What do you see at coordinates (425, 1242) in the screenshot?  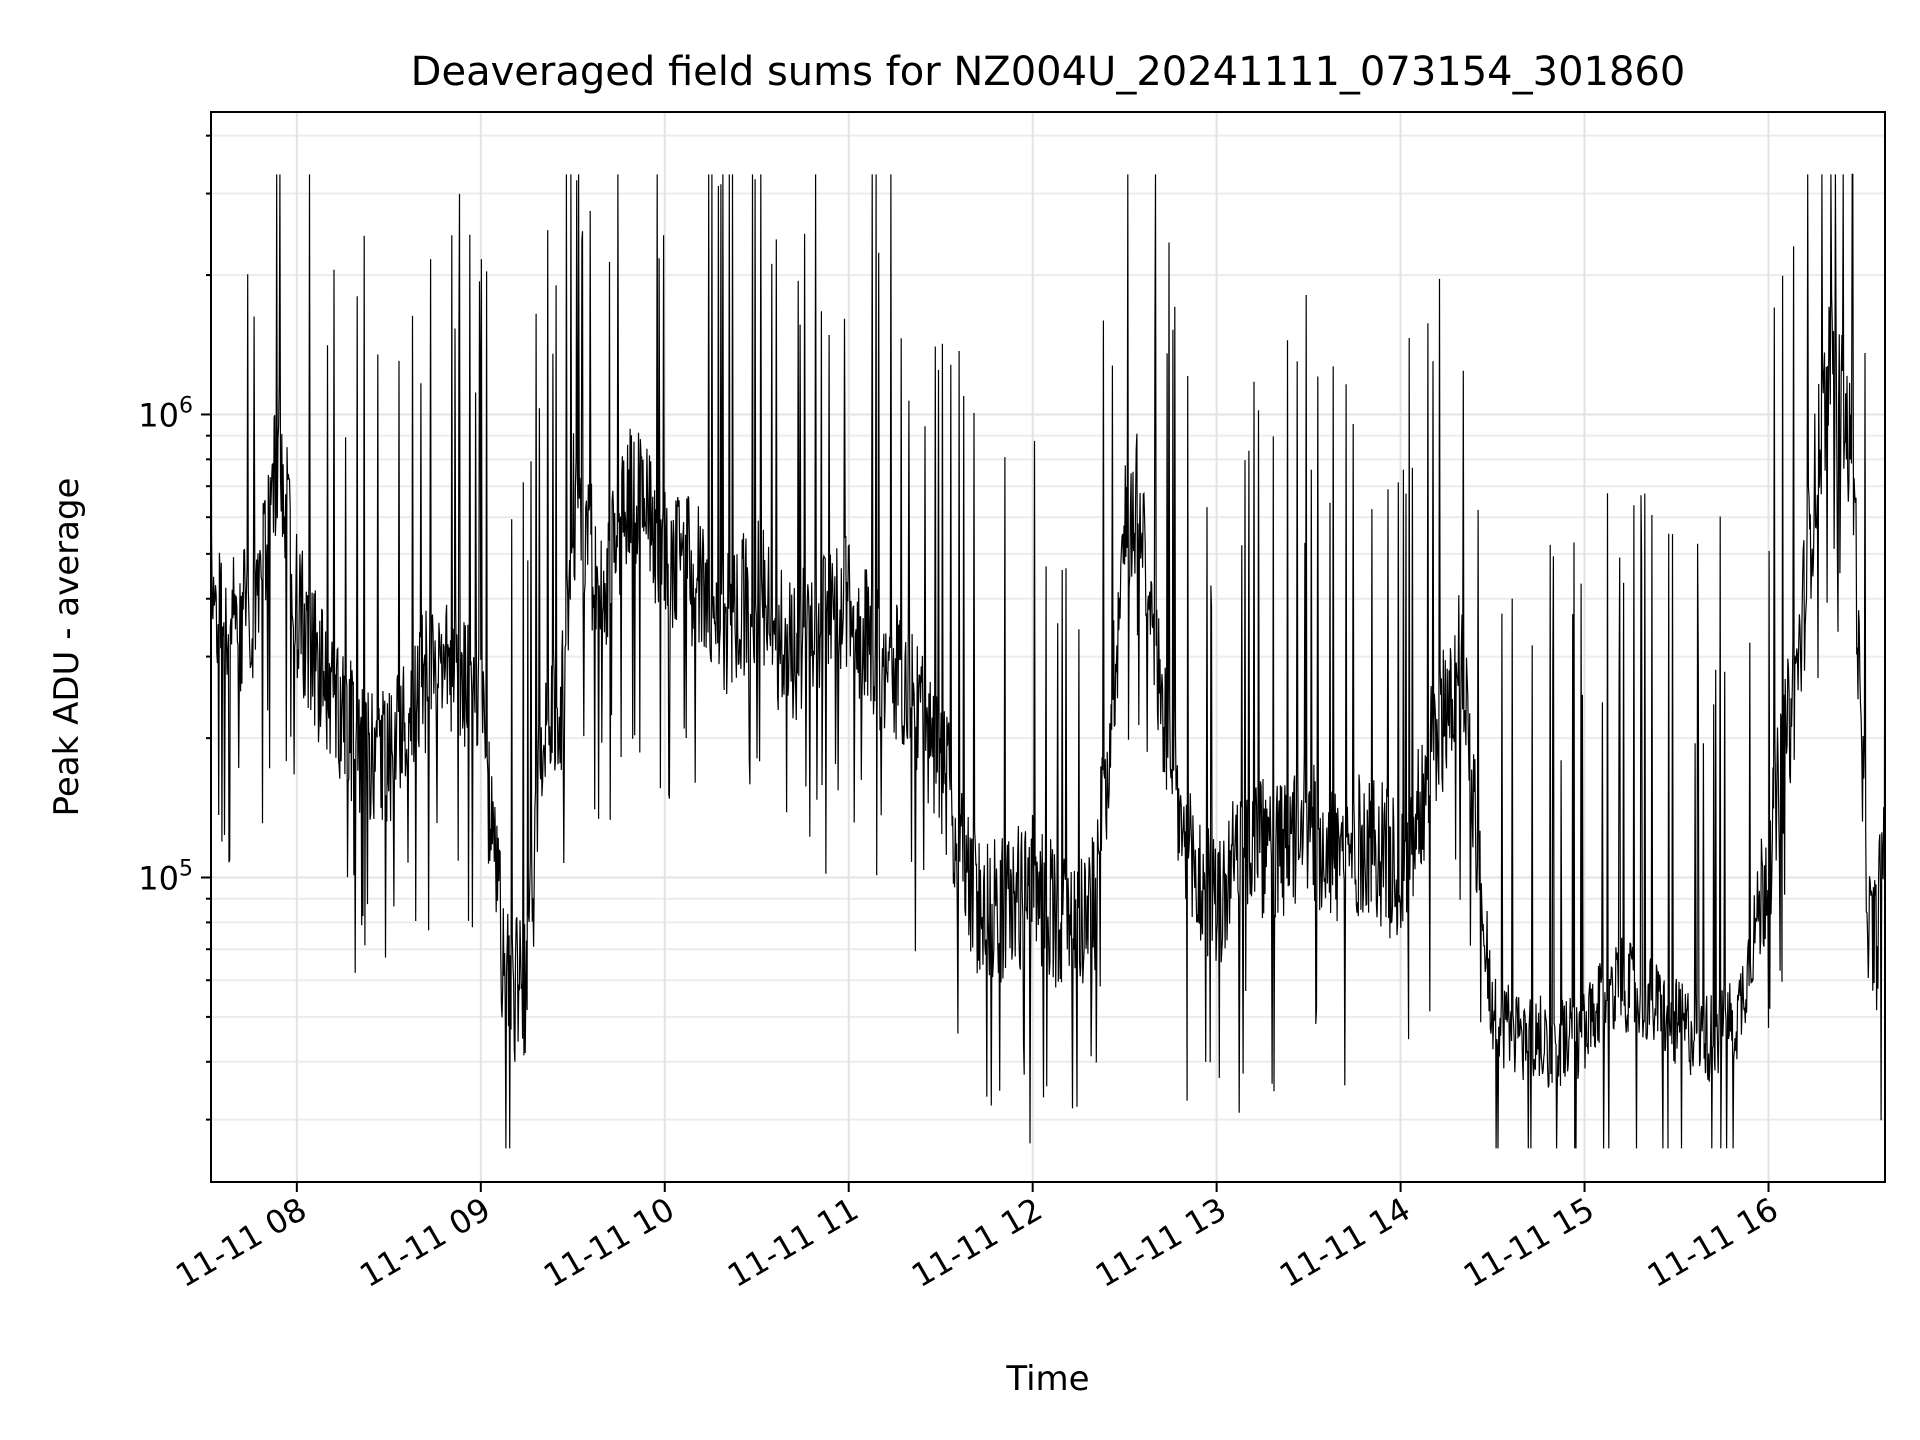 I see `x-tick-label: 11-11 09` at bounding box center [425, 1242].